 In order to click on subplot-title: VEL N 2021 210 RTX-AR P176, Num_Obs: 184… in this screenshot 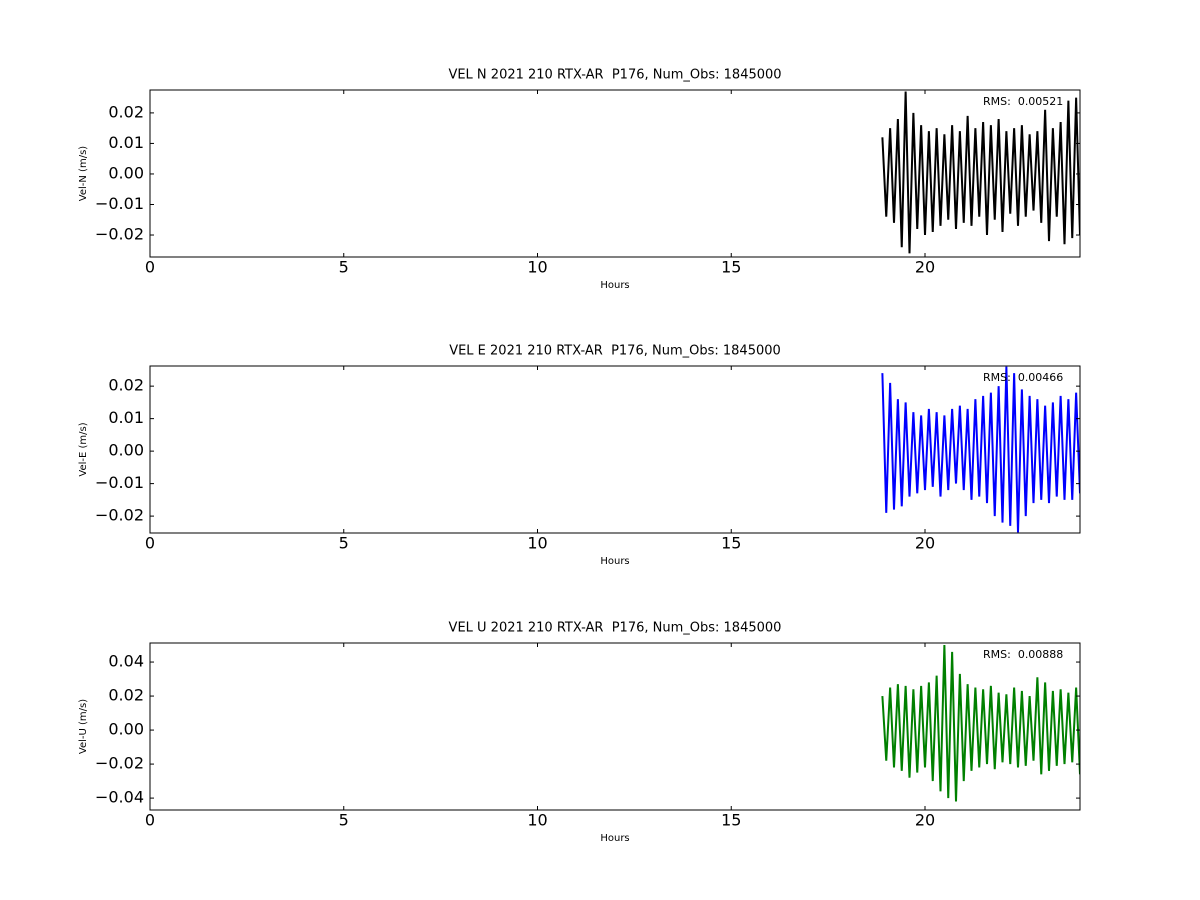, I will do `click(614, 75)`.